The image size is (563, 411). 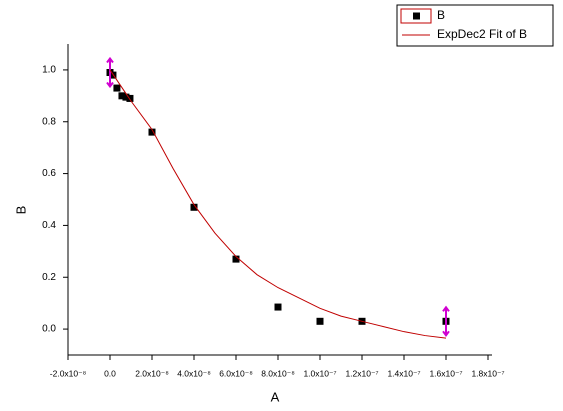 I want to click on y-axis-label: B, so click(x=20, y=210).